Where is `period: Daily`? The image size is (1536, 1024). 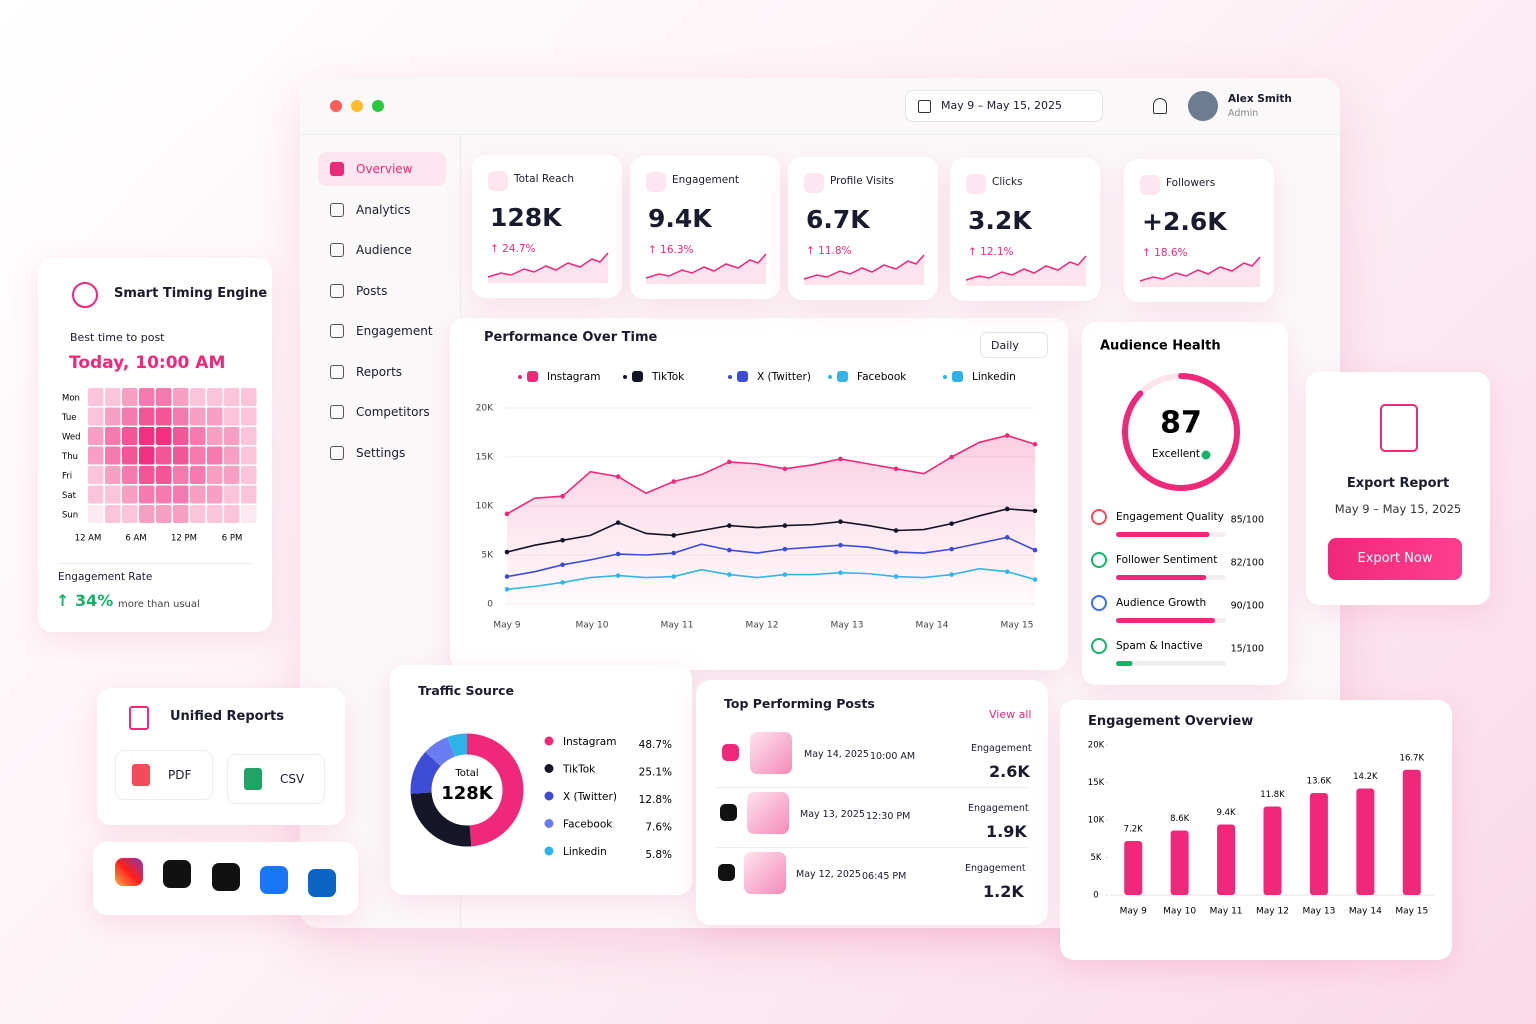 period: Daily is located at coordinates (1005, 345).